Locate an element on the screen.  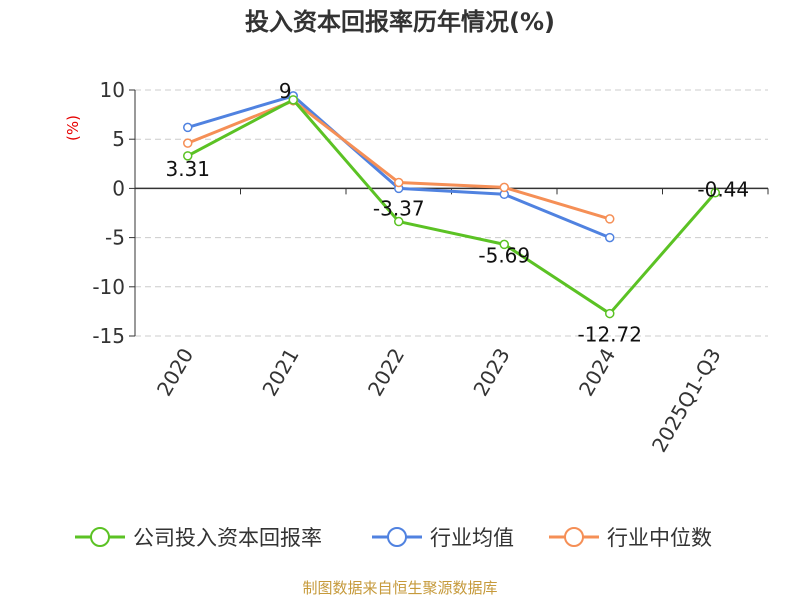
data-label: 9 is located at coordinates (285, 91).